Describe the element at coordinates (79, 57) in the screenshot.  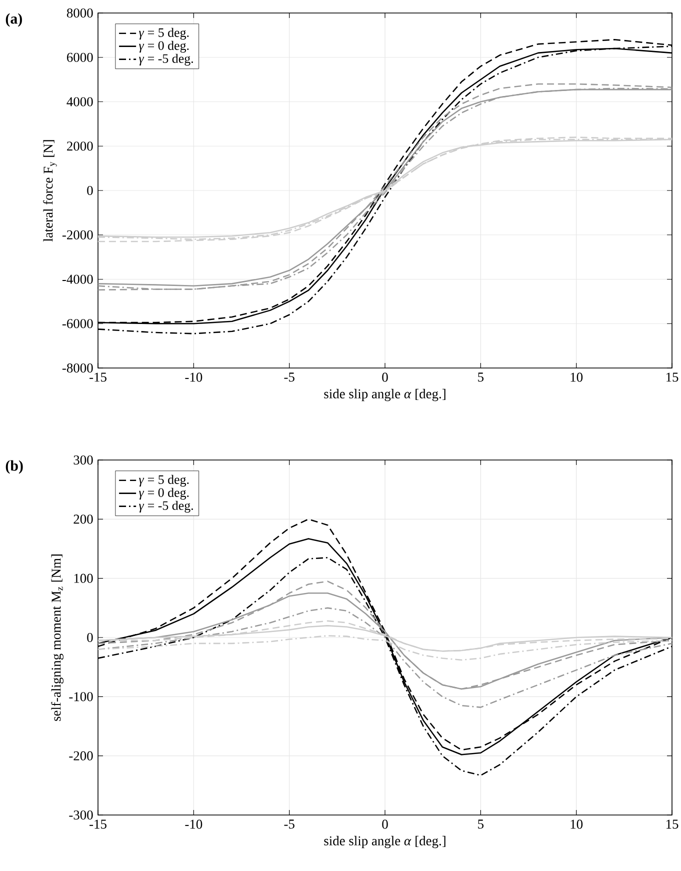
I see `y-tick-label: 6000` at that location.